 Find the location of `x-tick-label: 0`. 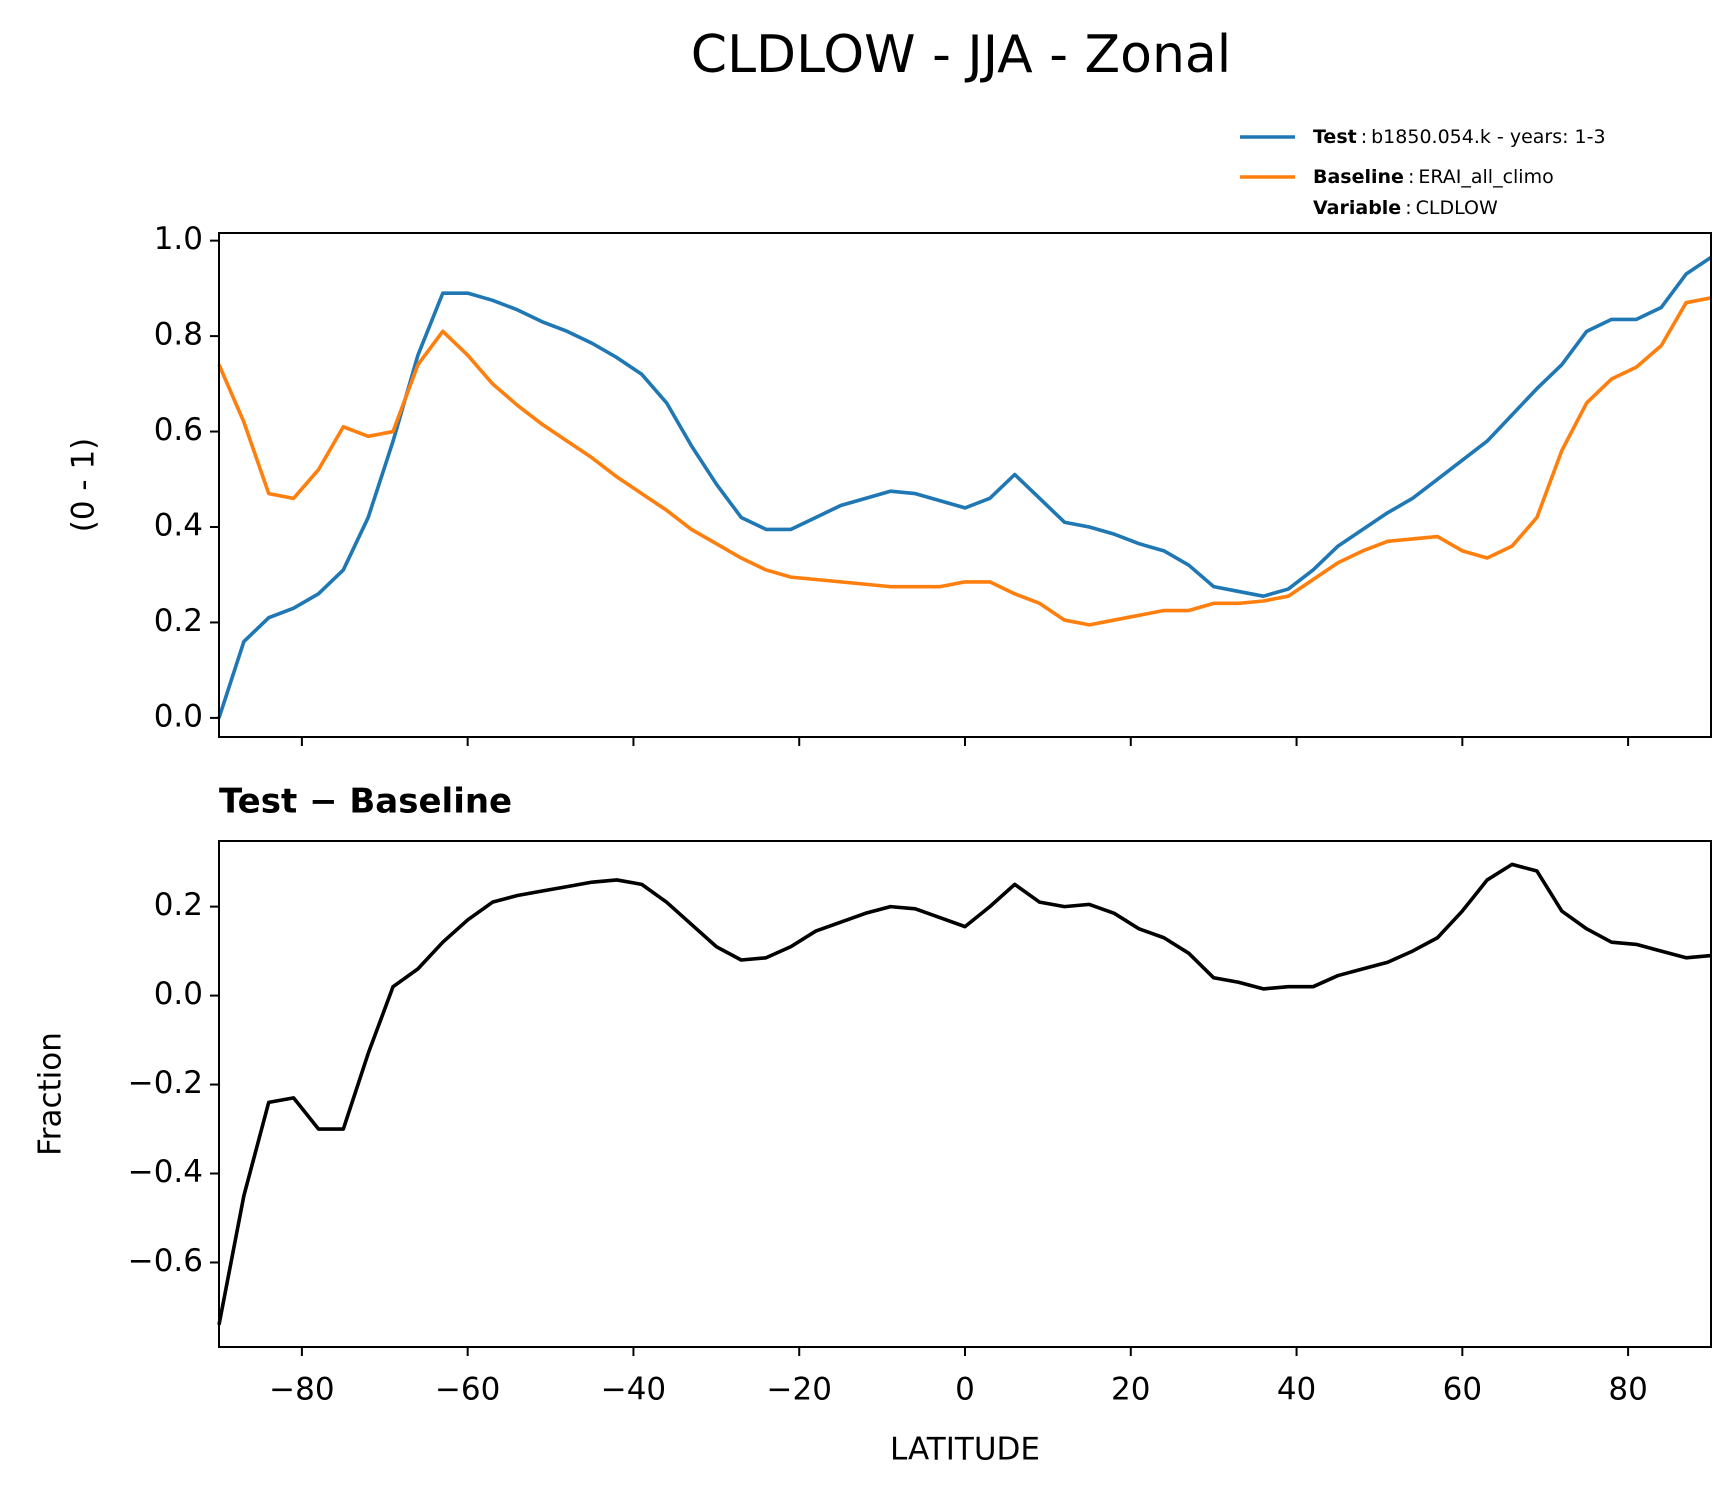

x-tick-label: 0 is located at coordinates (965, 1390).